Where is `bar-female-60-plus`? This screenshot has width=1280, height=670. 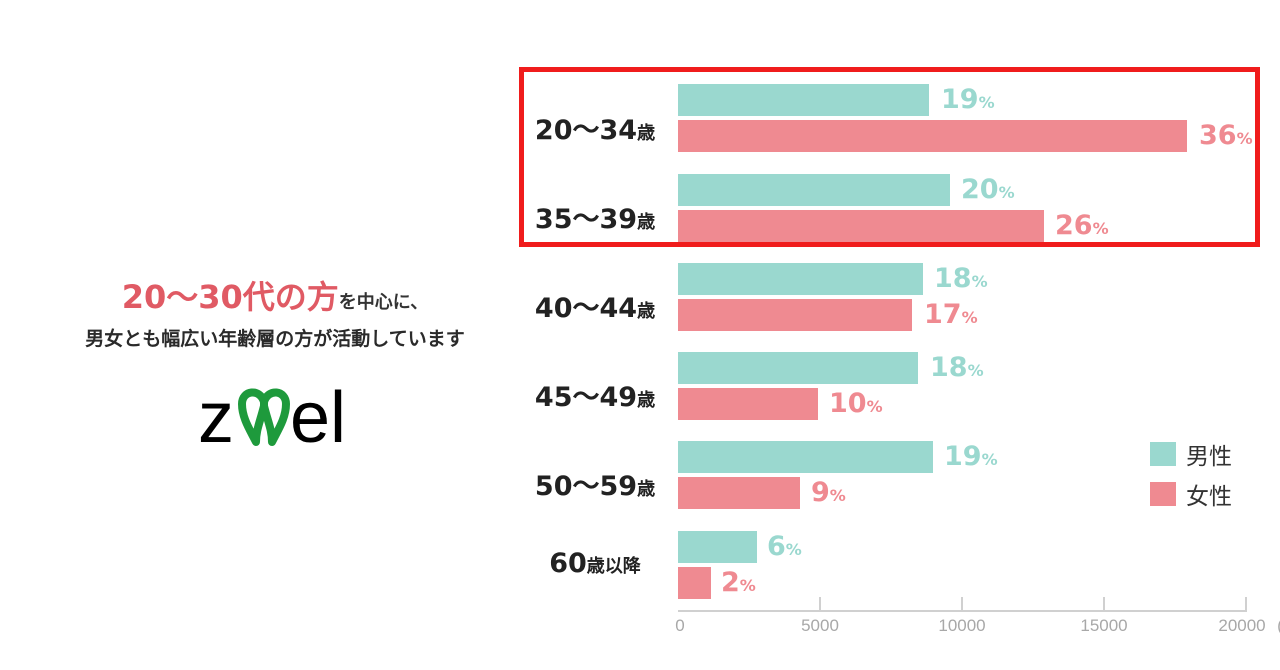
bar-female-60-plus is located at coordinates (694, 583).